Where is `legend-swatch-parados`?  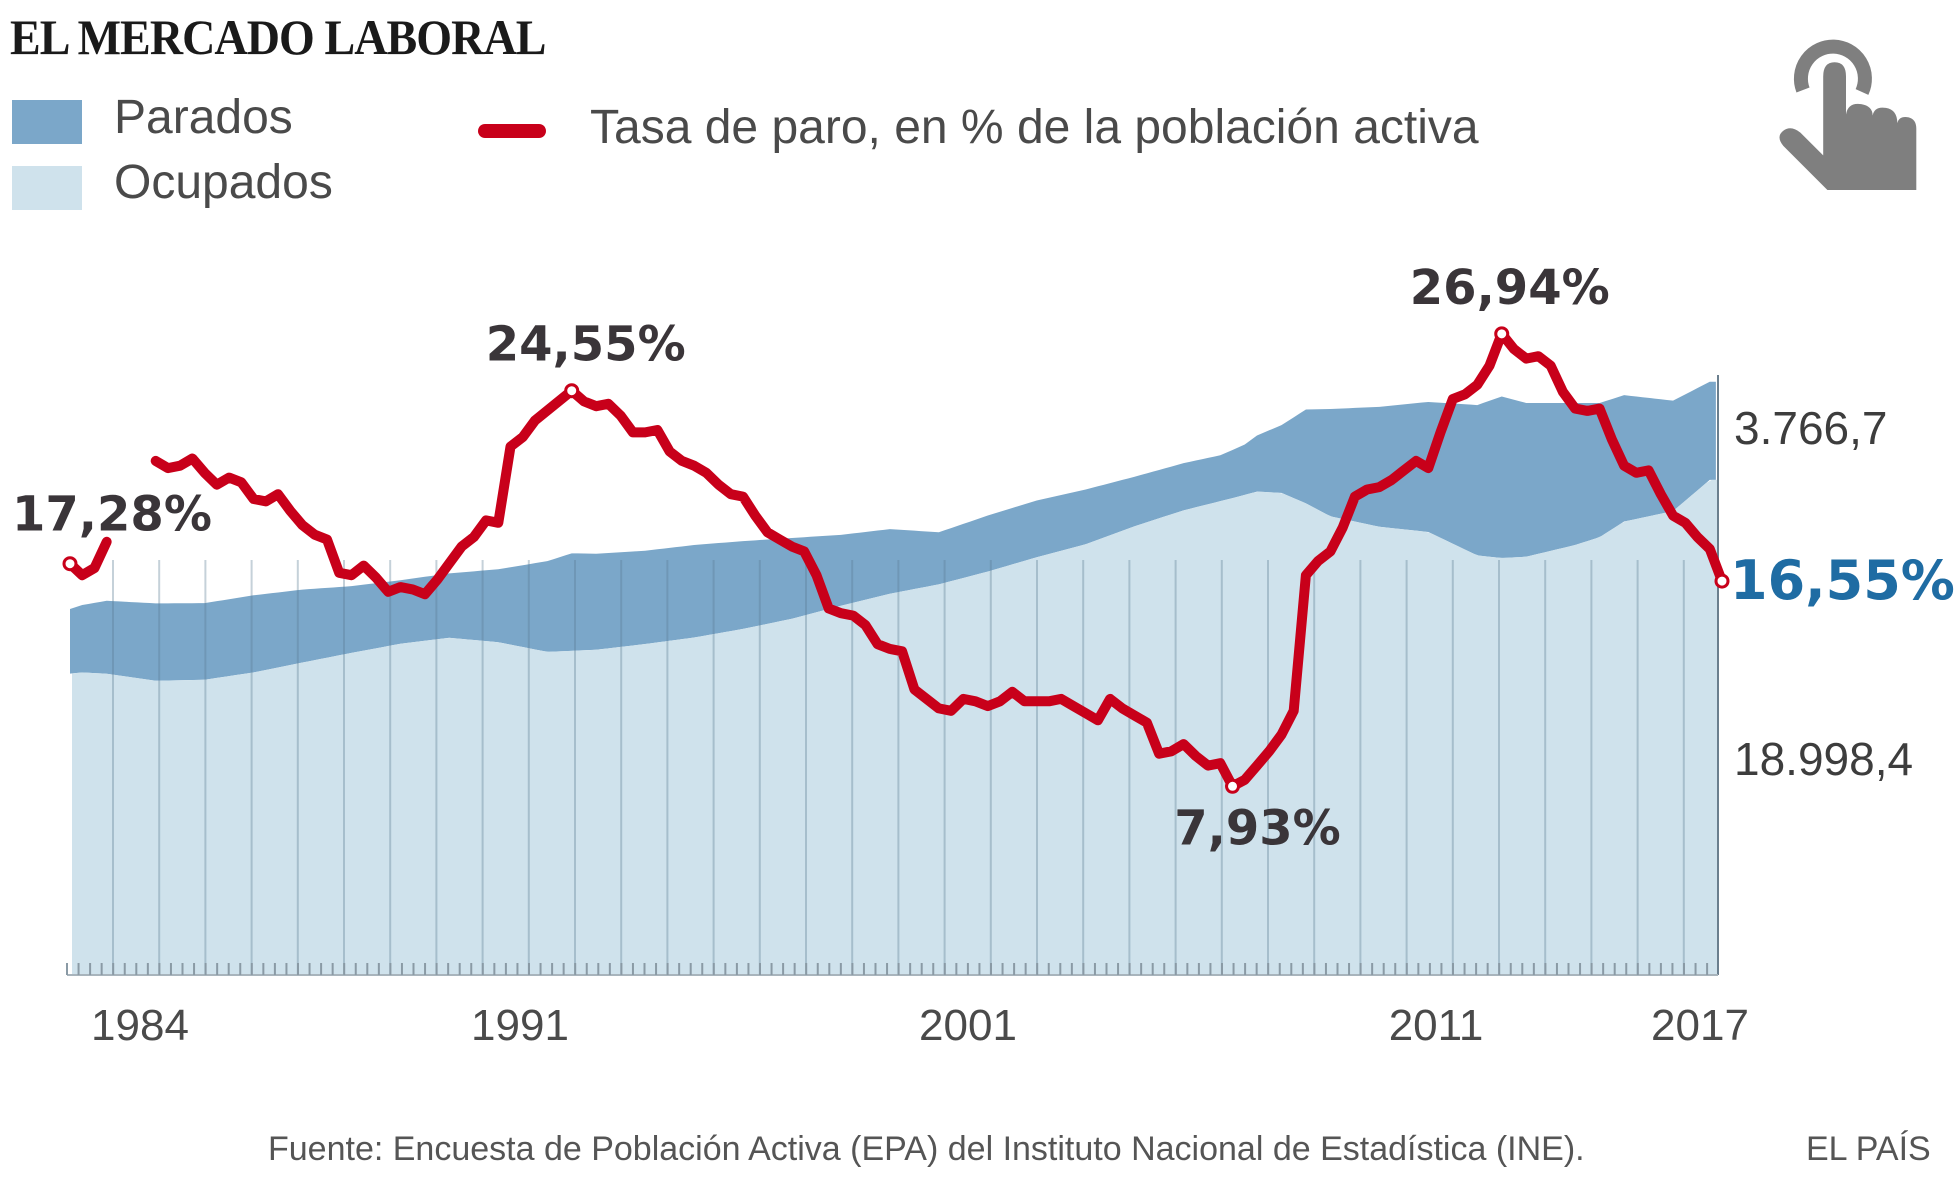 legend-swatch-parados is located at coordinates (47, 122).